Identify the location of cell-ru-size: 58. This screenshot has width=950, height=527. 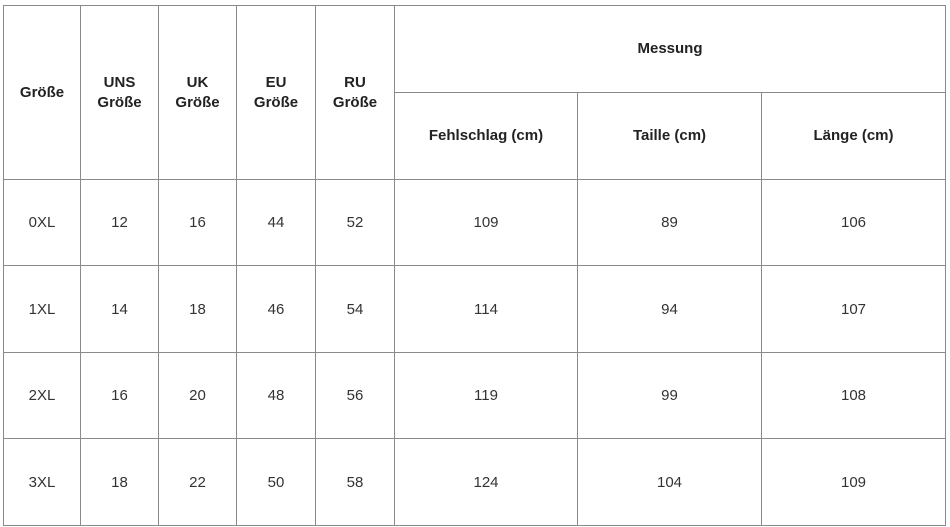
(355, 482).